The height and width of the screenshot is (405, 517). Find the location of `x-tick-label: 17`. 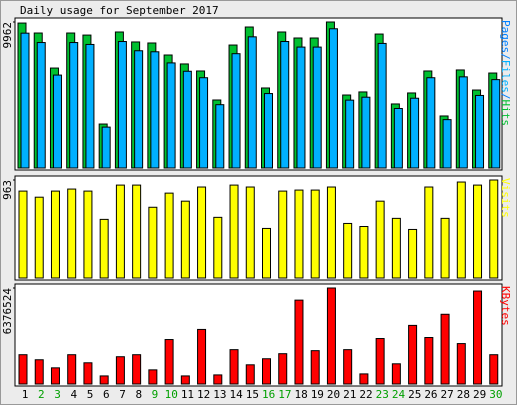

x-tick-label: 17 is located at coordinates (284, 394).